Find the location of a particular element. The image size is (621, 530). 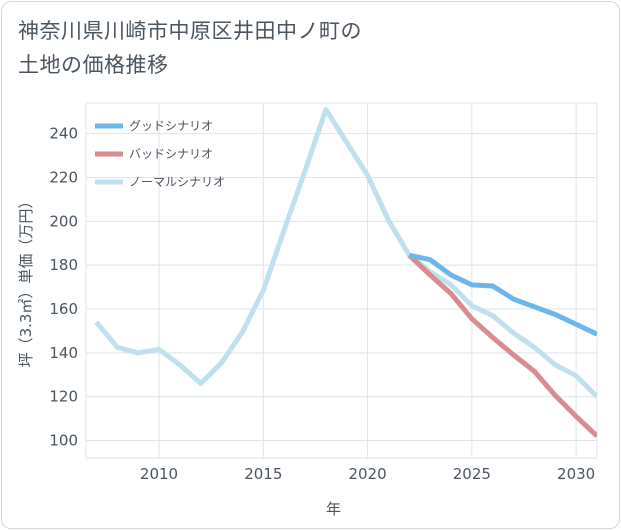

x-tick-label: 2025 is located at coordinates (472, 474).